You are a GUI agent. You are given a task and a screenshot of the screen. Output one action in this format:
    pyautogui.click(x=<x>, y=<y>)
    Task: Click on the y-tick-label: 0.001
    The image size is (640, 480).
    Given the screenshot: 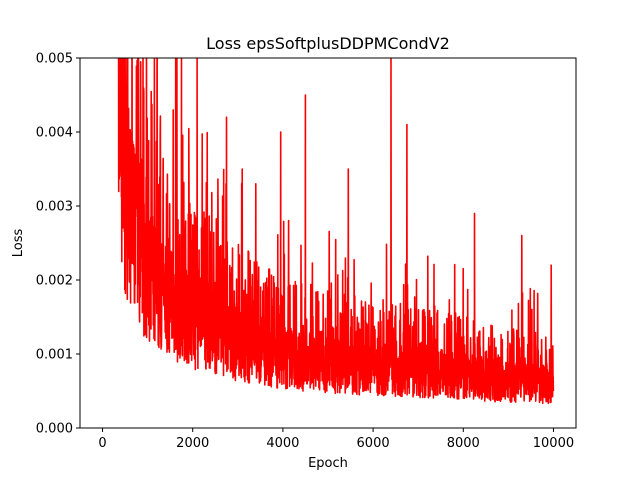 What is the action you would take?
    pyautogui.click(x=54, y=355)
    